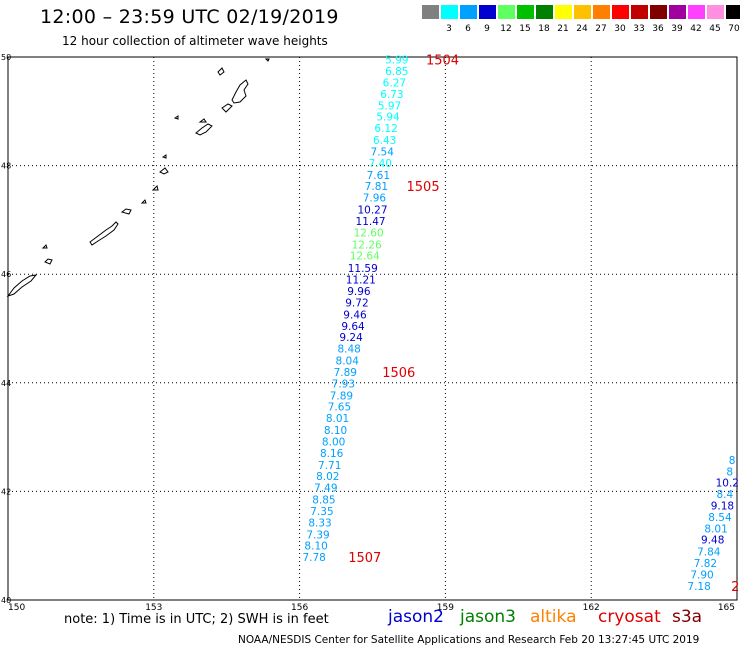  I want to click on colorbar-label: 12, so click(506, 29).